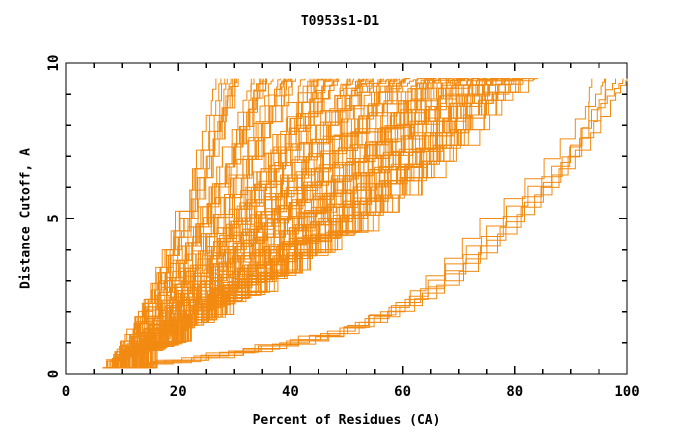  I want to click on x-axis-label: Percent of Residues (CA), so click(347, 420).